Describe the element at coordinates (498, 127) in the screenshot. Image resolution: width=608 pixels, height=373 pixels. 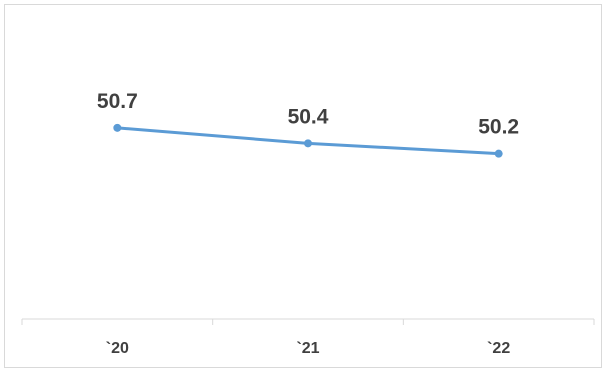
I see `data-label: 50.2` at that location.